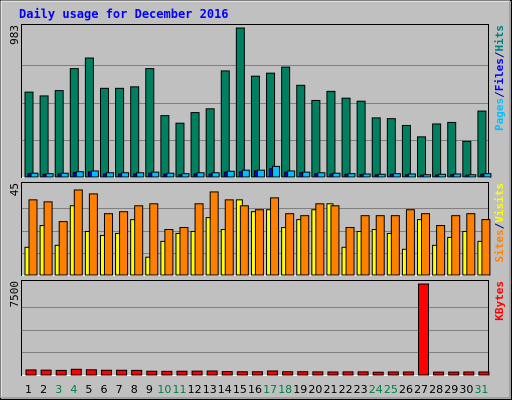  Describe the element at coordinates (300, 389) in the screenshot. I see `x-tick-label-19: 19` at that location.